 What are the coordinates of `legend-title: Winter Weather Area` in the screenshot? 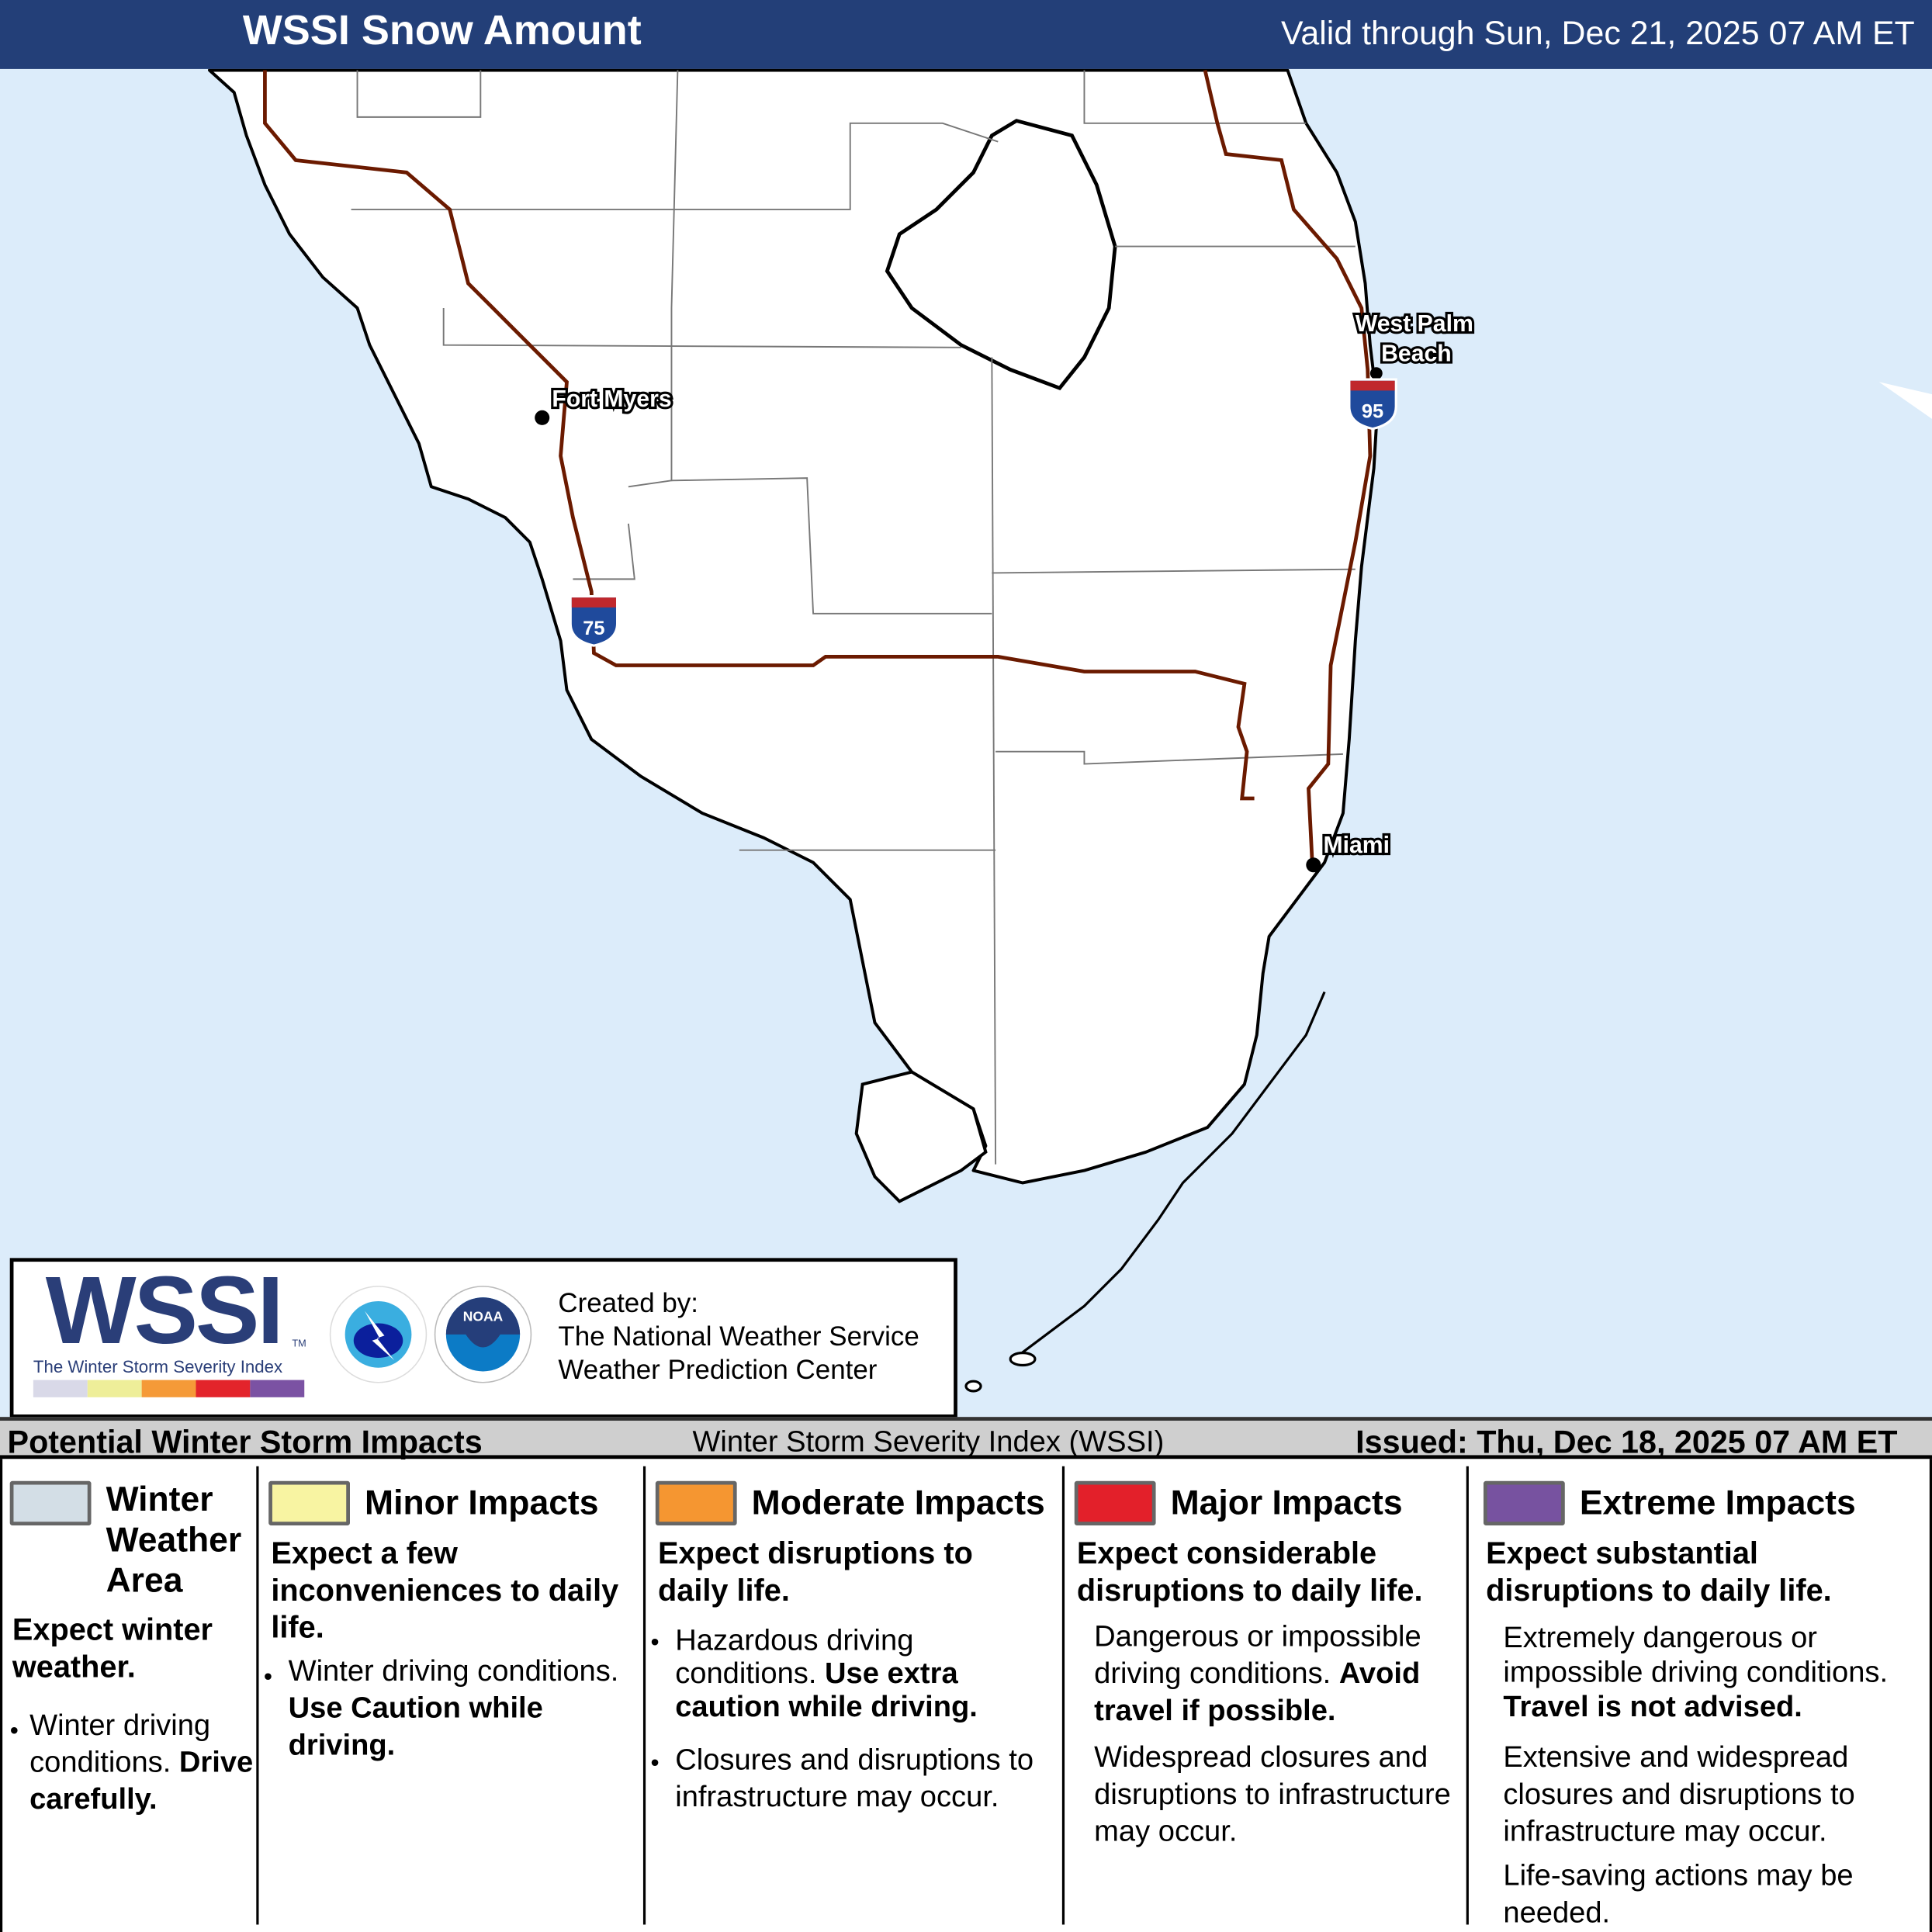 It's located at (174, 1540).